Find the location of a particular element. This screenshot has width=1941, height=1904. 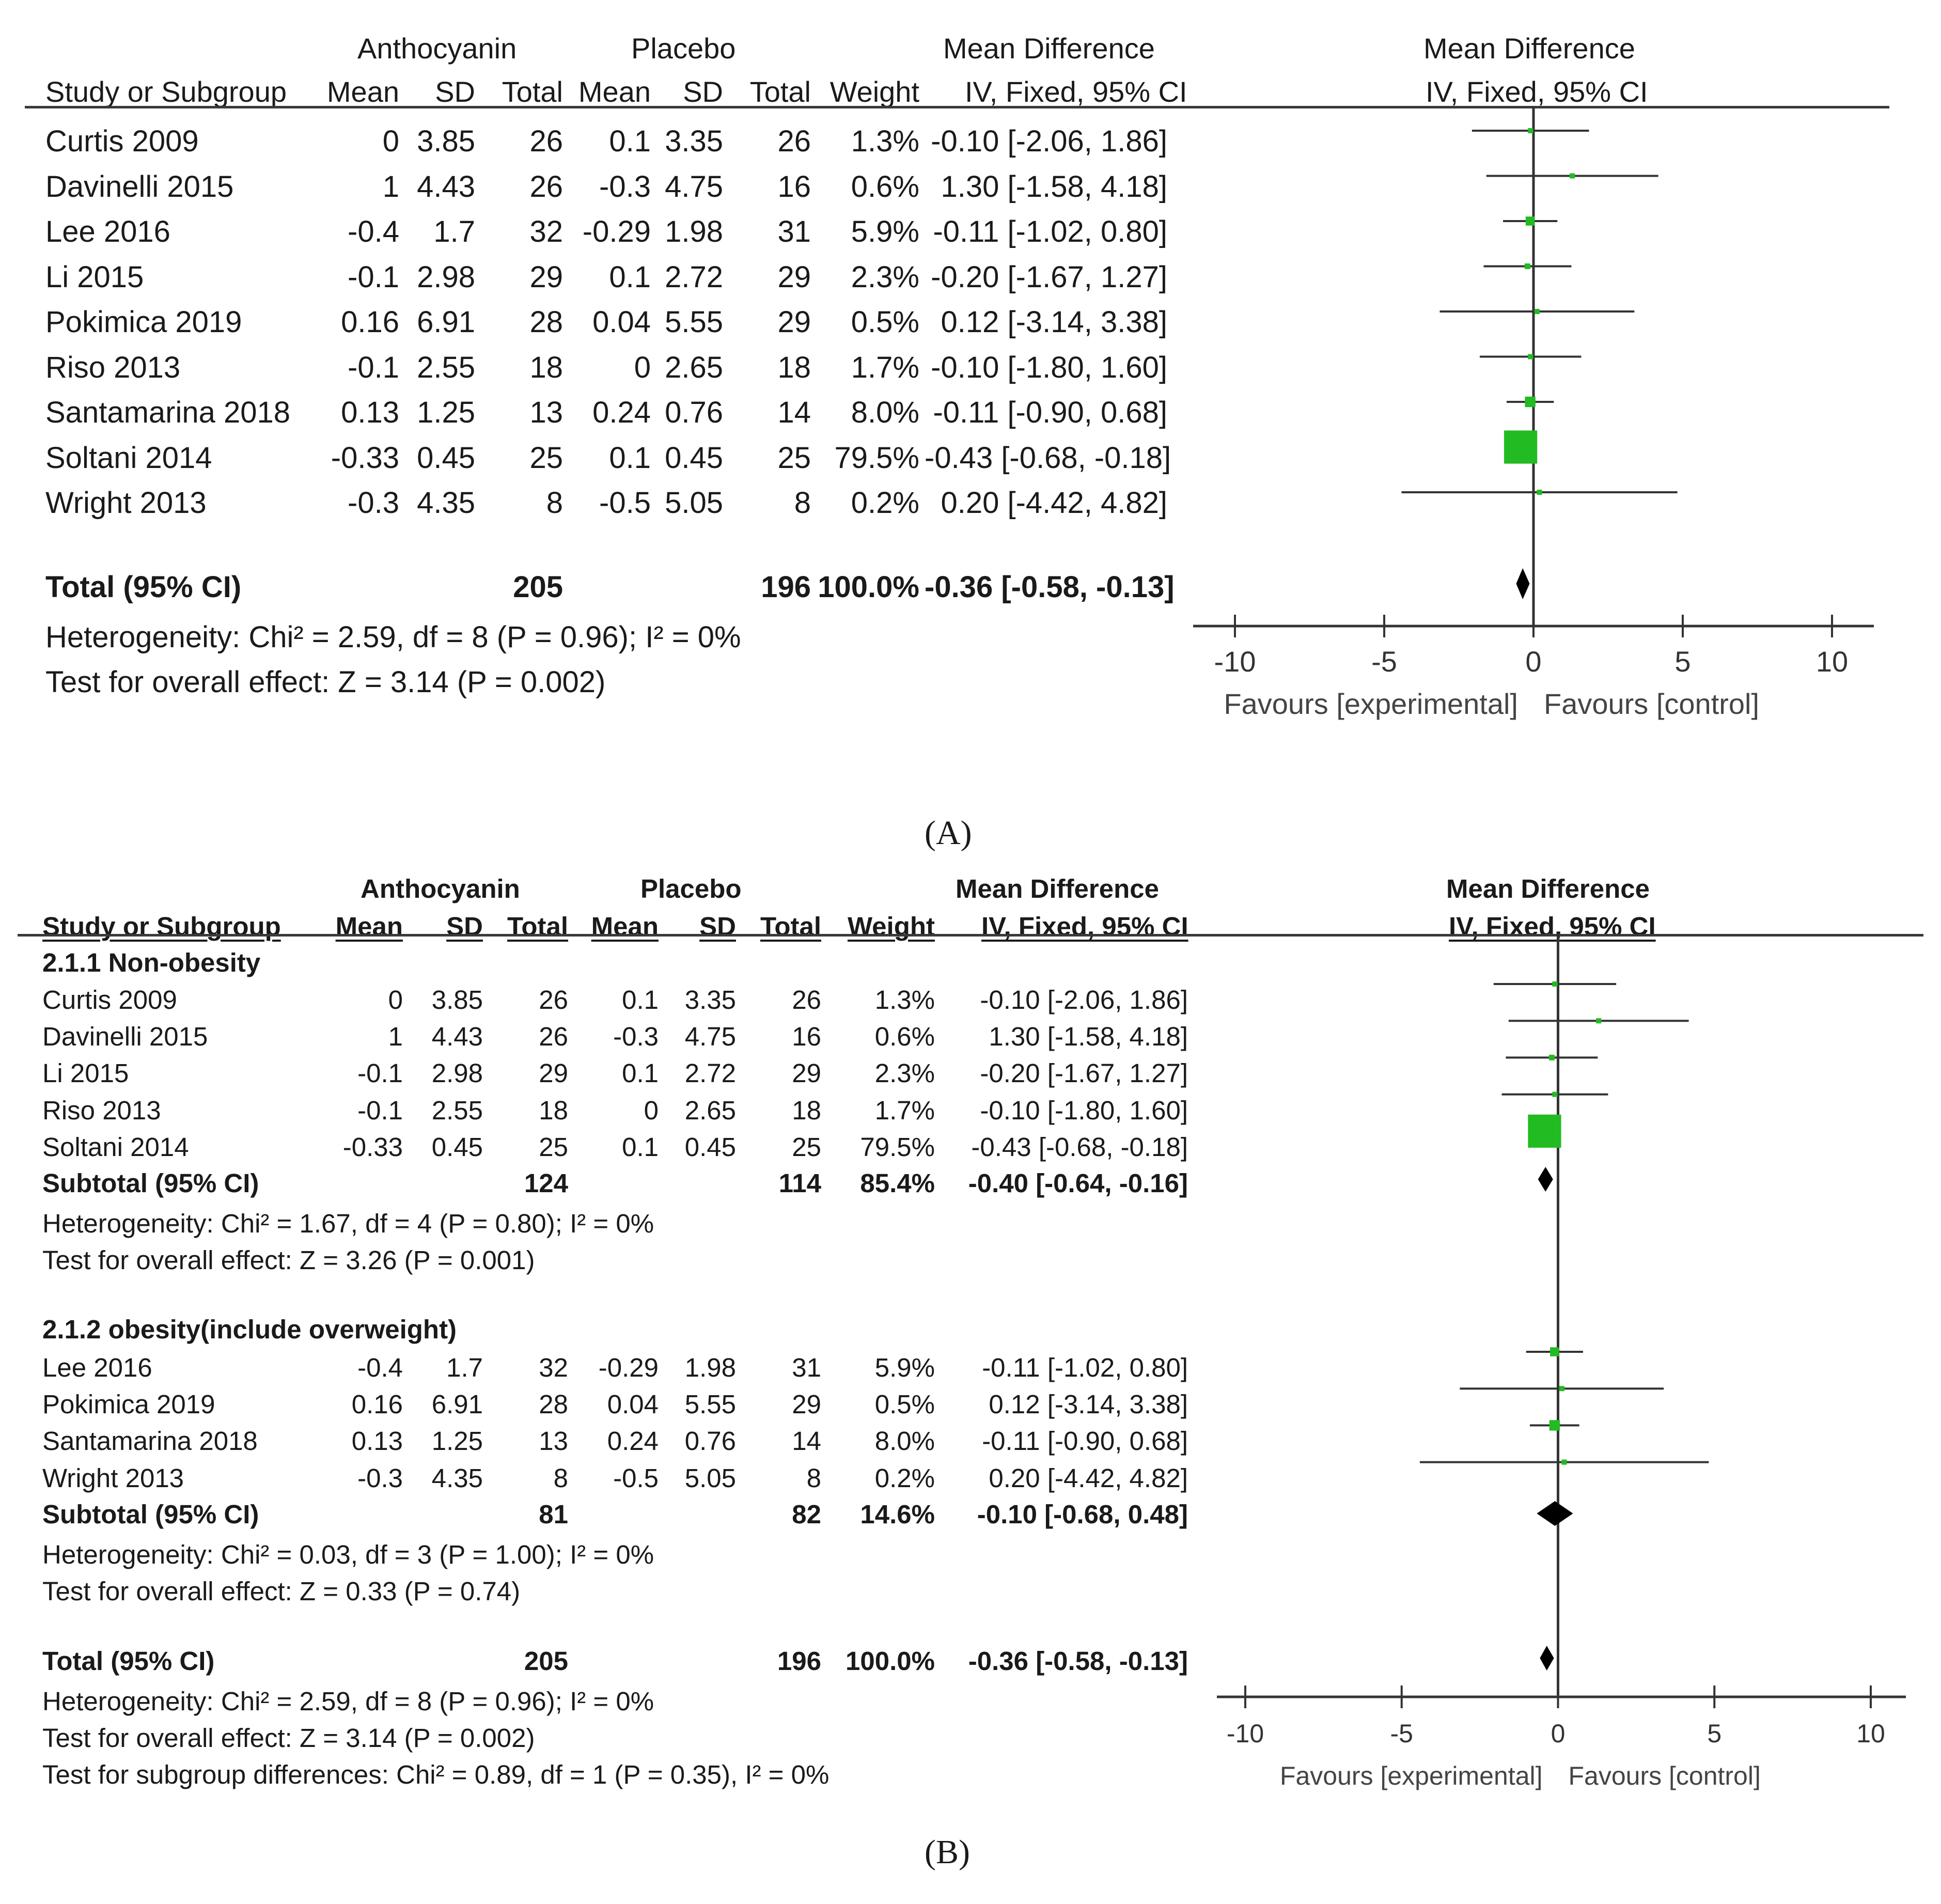

total-n2-a: 196 is located at coordinates (786, 587).